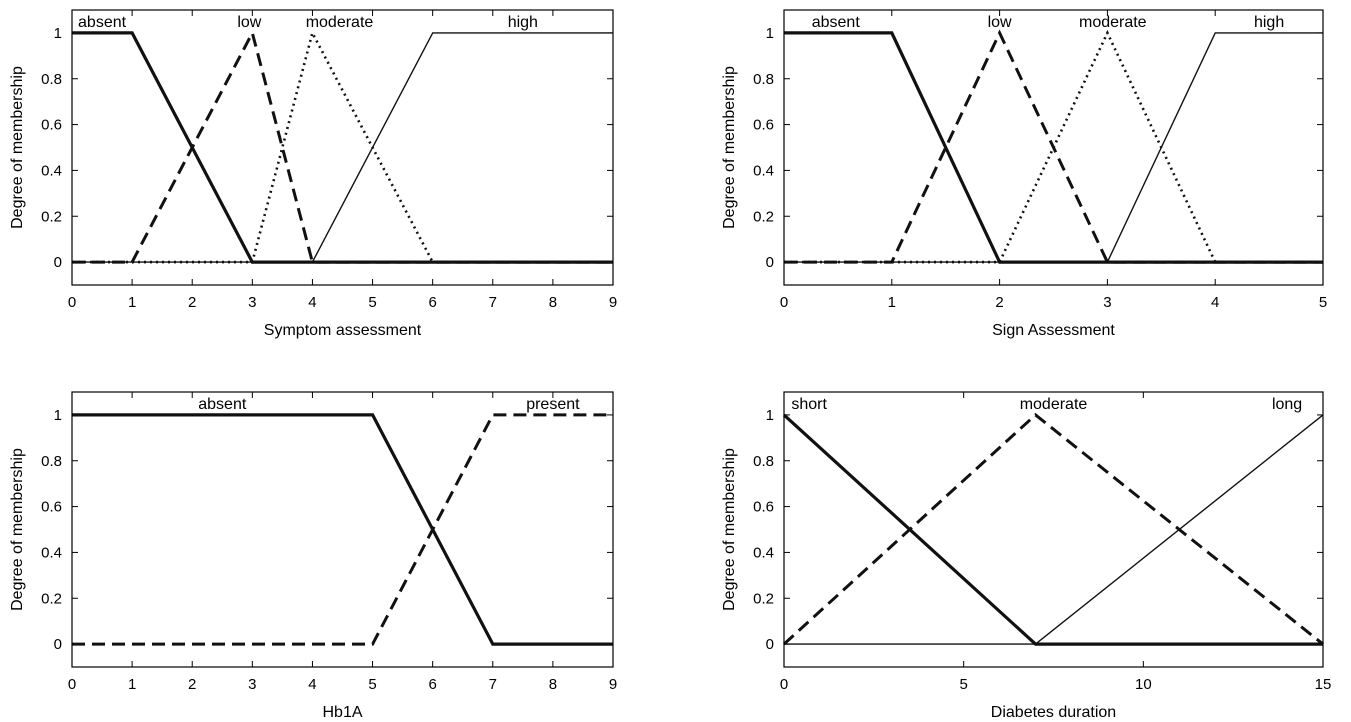  I want to click on series-line-long, so click(1054, 529).